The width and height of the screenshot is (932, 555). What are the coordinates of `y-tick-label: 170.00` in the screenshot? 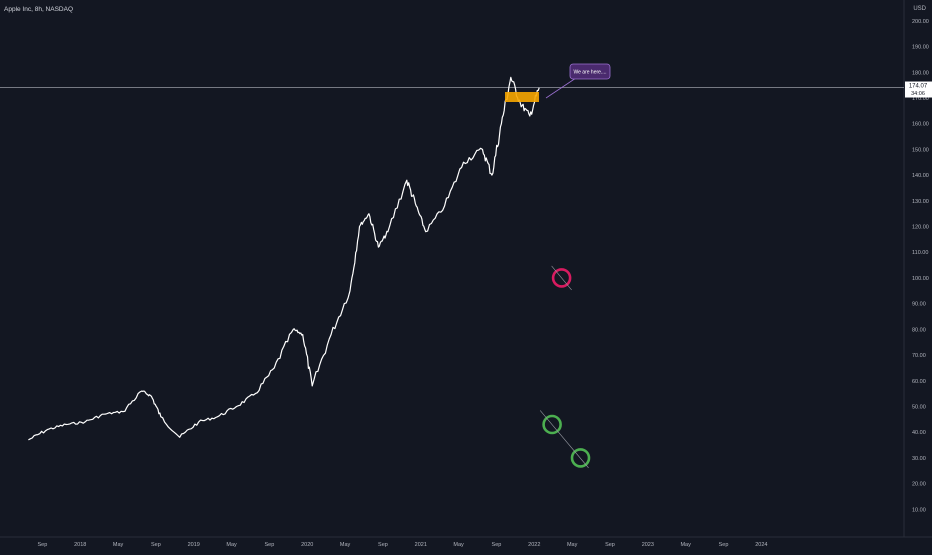 It's located at (920, 99).